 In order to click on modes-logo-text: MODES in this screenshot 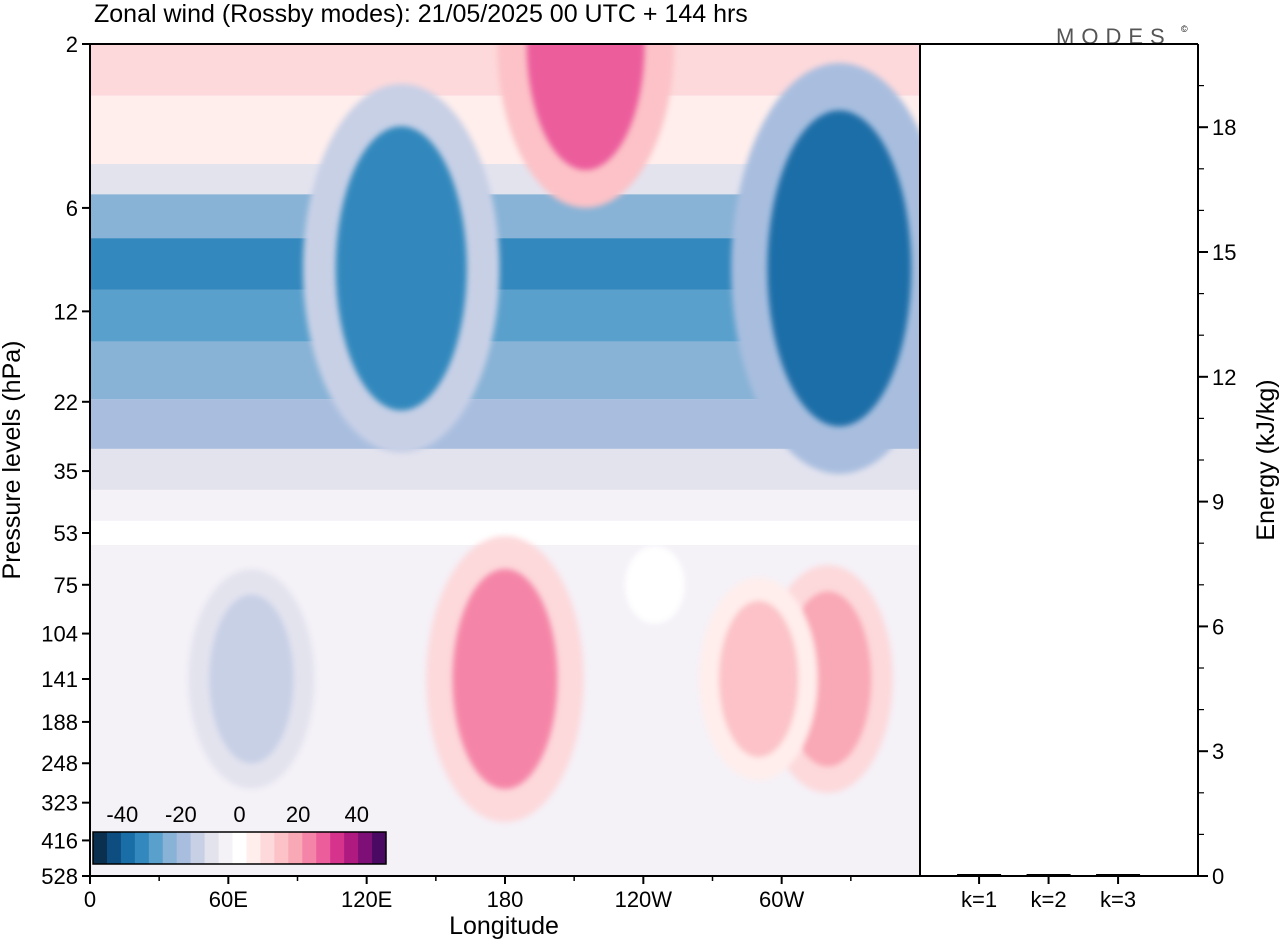, I will do `click(1114, 36)`.